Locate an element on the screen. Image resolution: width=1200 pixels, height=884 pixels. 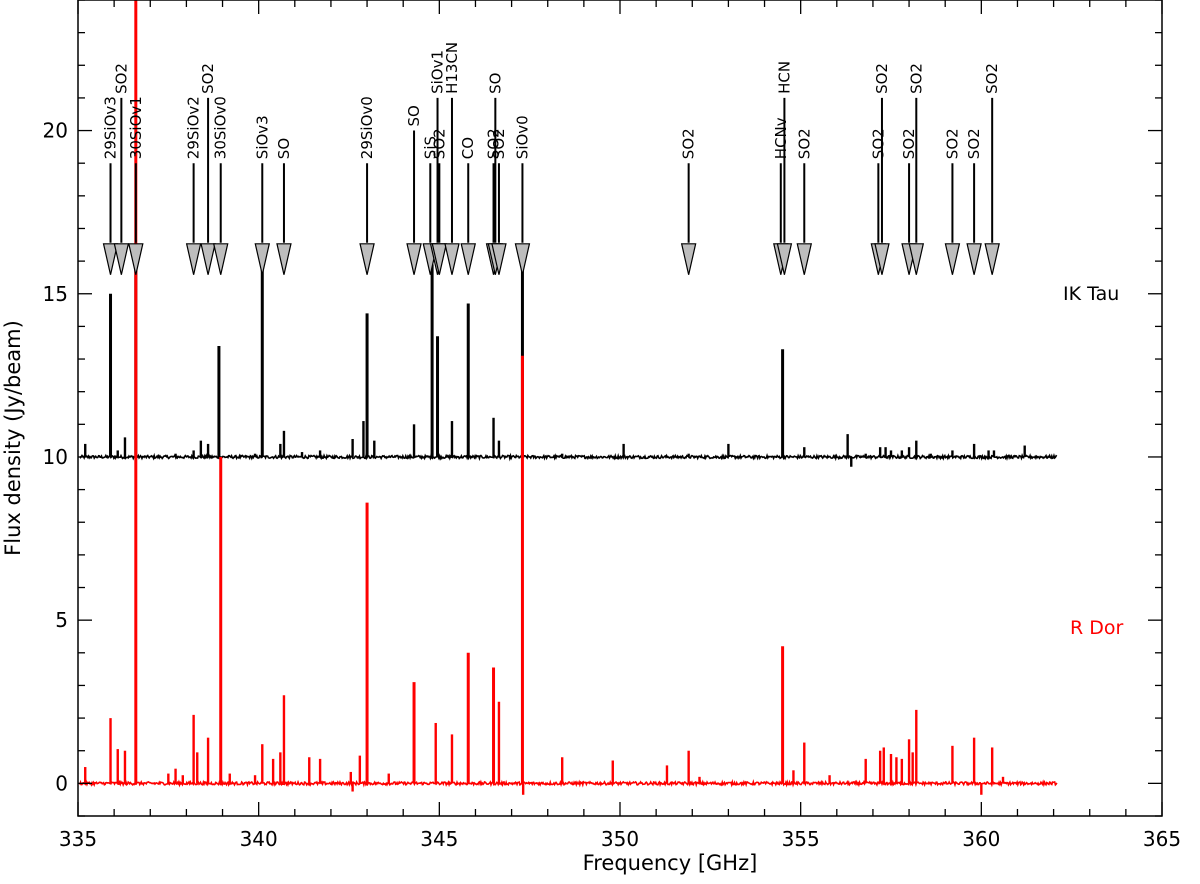
y-axis-label: Flux density (Jy/beam) is located at coordinates (13, 438).